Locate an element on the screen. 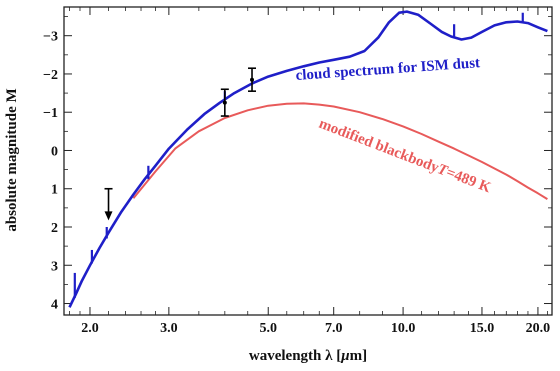  y-tick-label: −1 is located at coordinates (50, 113).